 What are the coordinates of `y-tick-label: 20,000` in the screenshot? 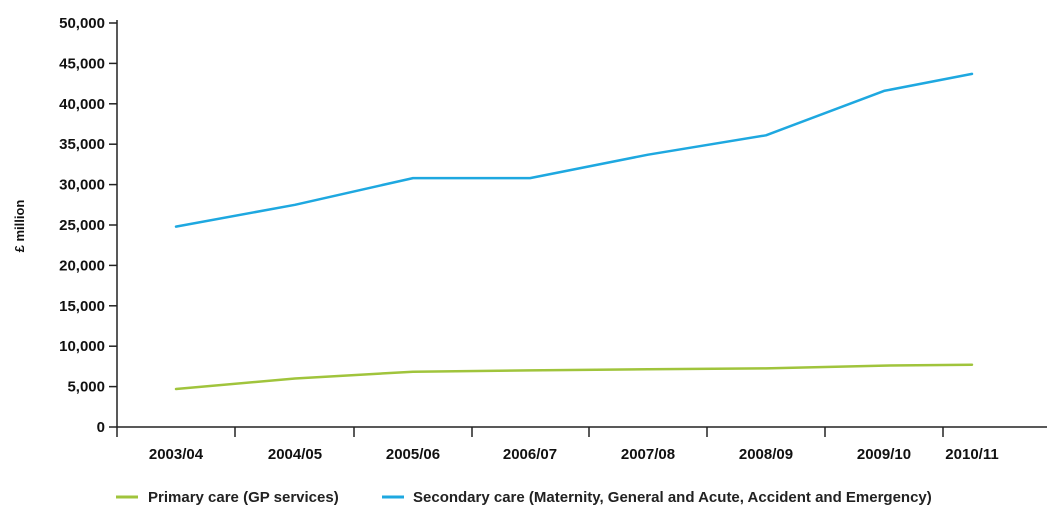 It's located at (82, 265).